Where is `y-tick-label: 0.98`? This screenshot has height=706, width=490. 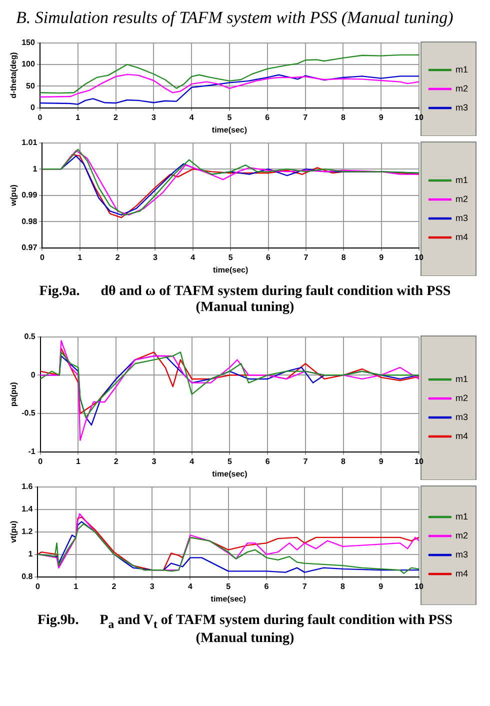 y-tick-label: 0.98 is located at coordinates (30, 221).